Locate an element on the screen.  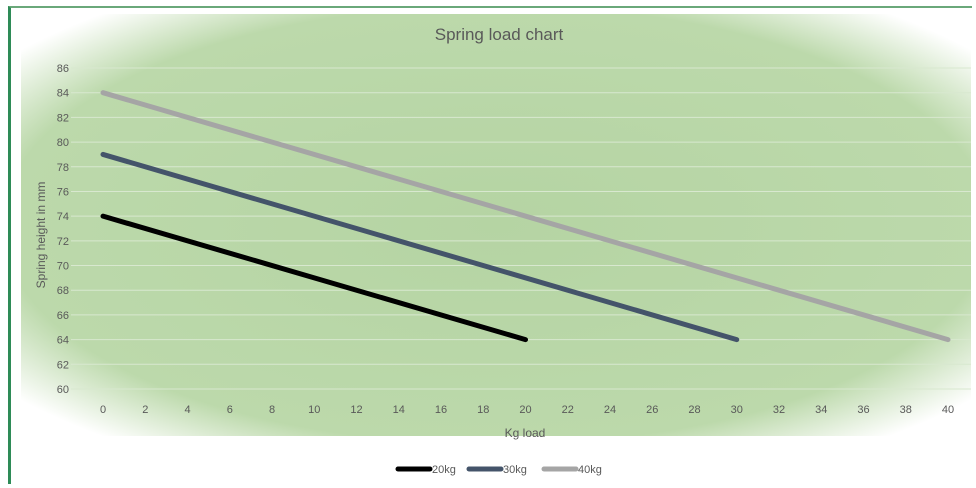
x-tick-label: 14 is located at coordinates (399, 410).